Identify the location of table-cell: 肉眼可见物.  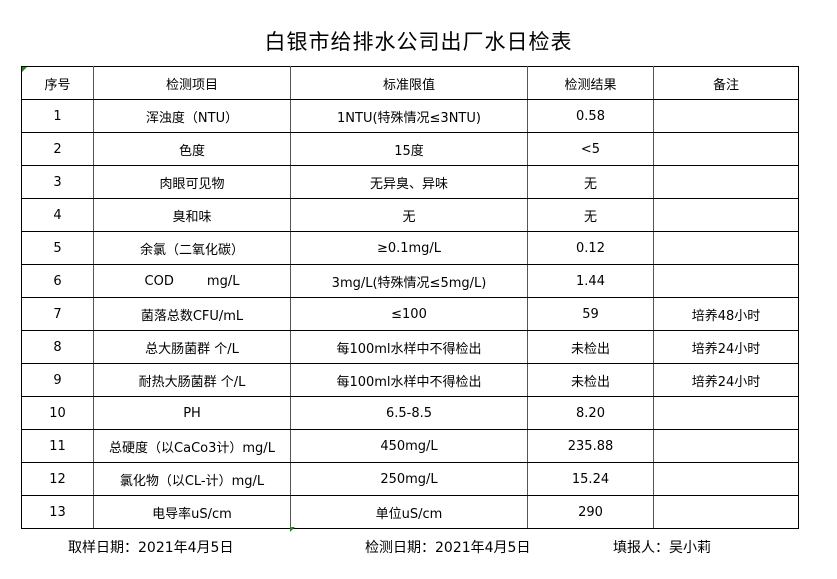
(192, 182).